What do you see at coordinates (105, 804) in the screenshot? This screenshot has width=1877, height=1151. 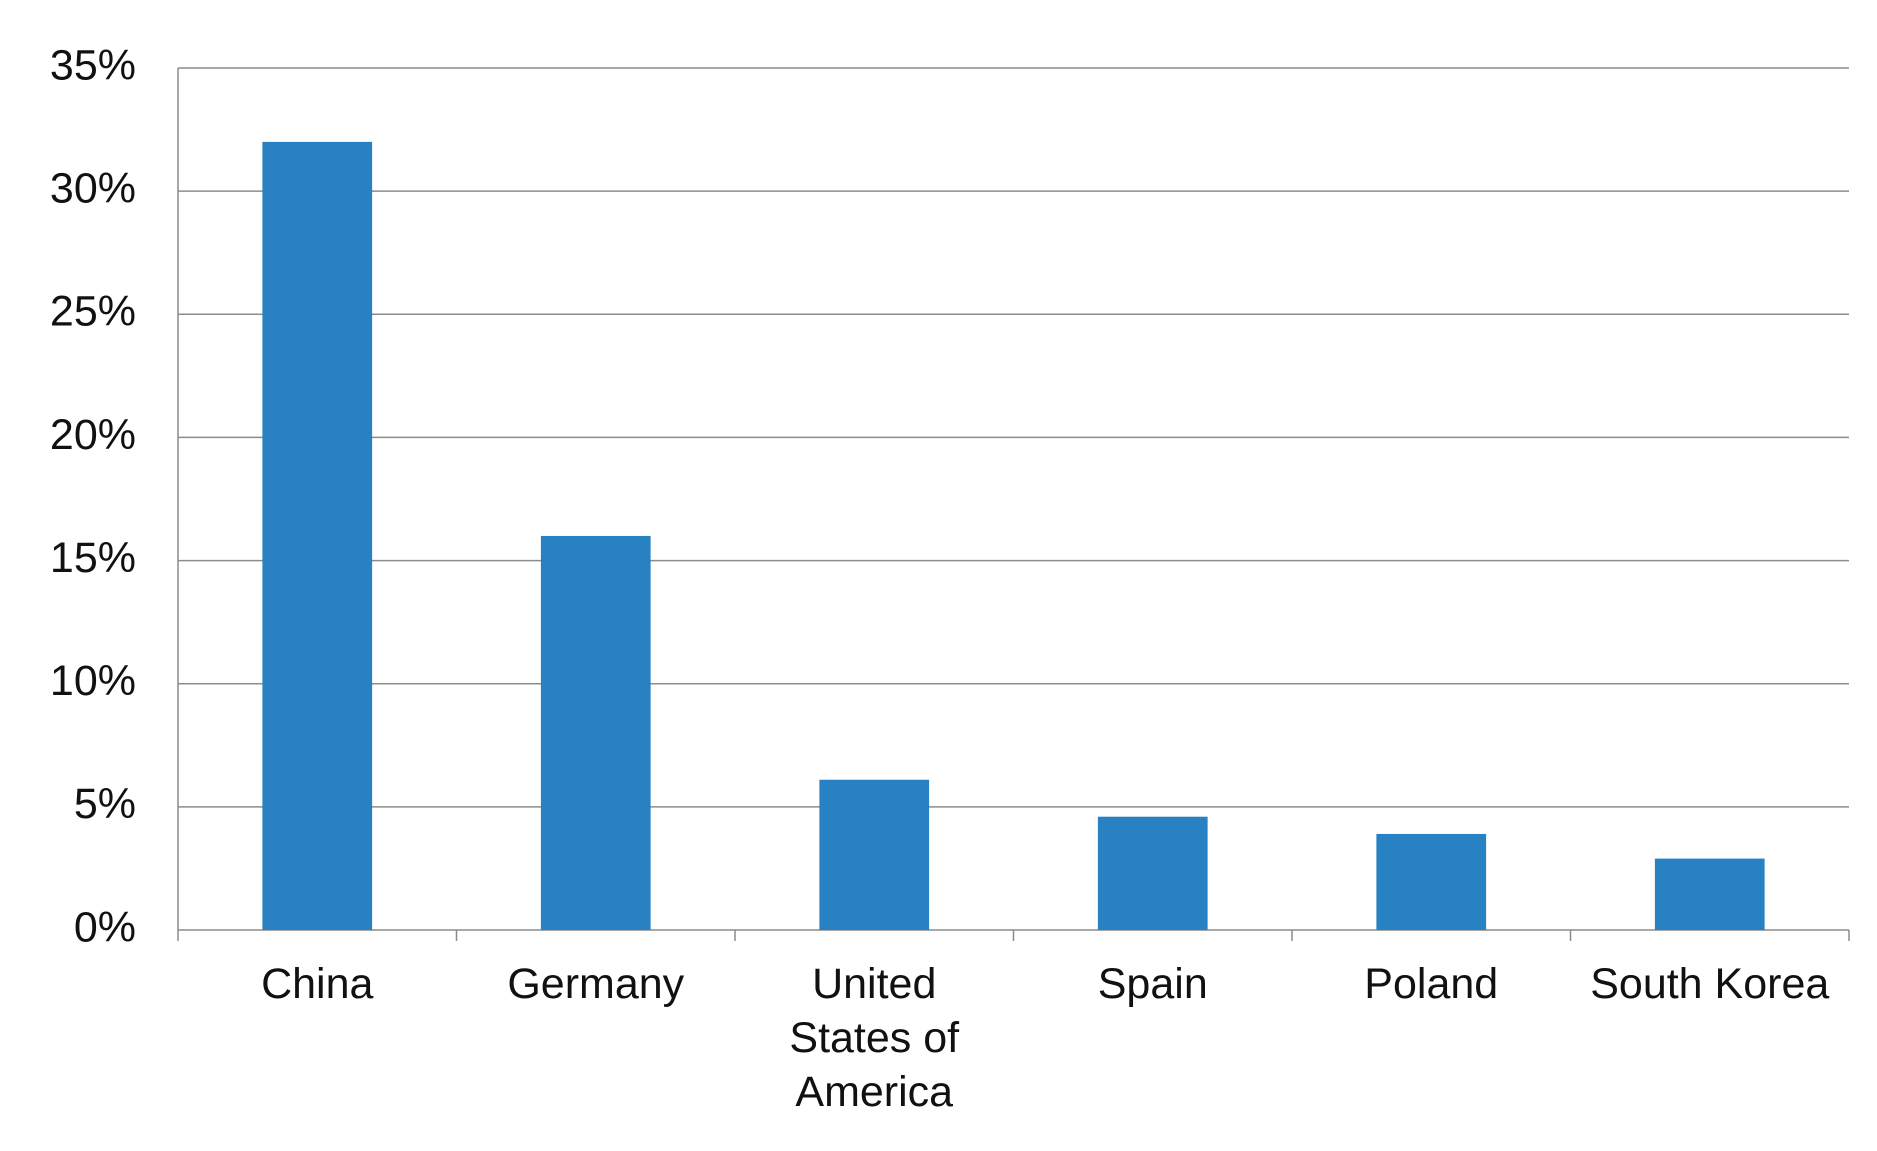 I see `y-tick-label: 5%` at bounding box center [105, 804].